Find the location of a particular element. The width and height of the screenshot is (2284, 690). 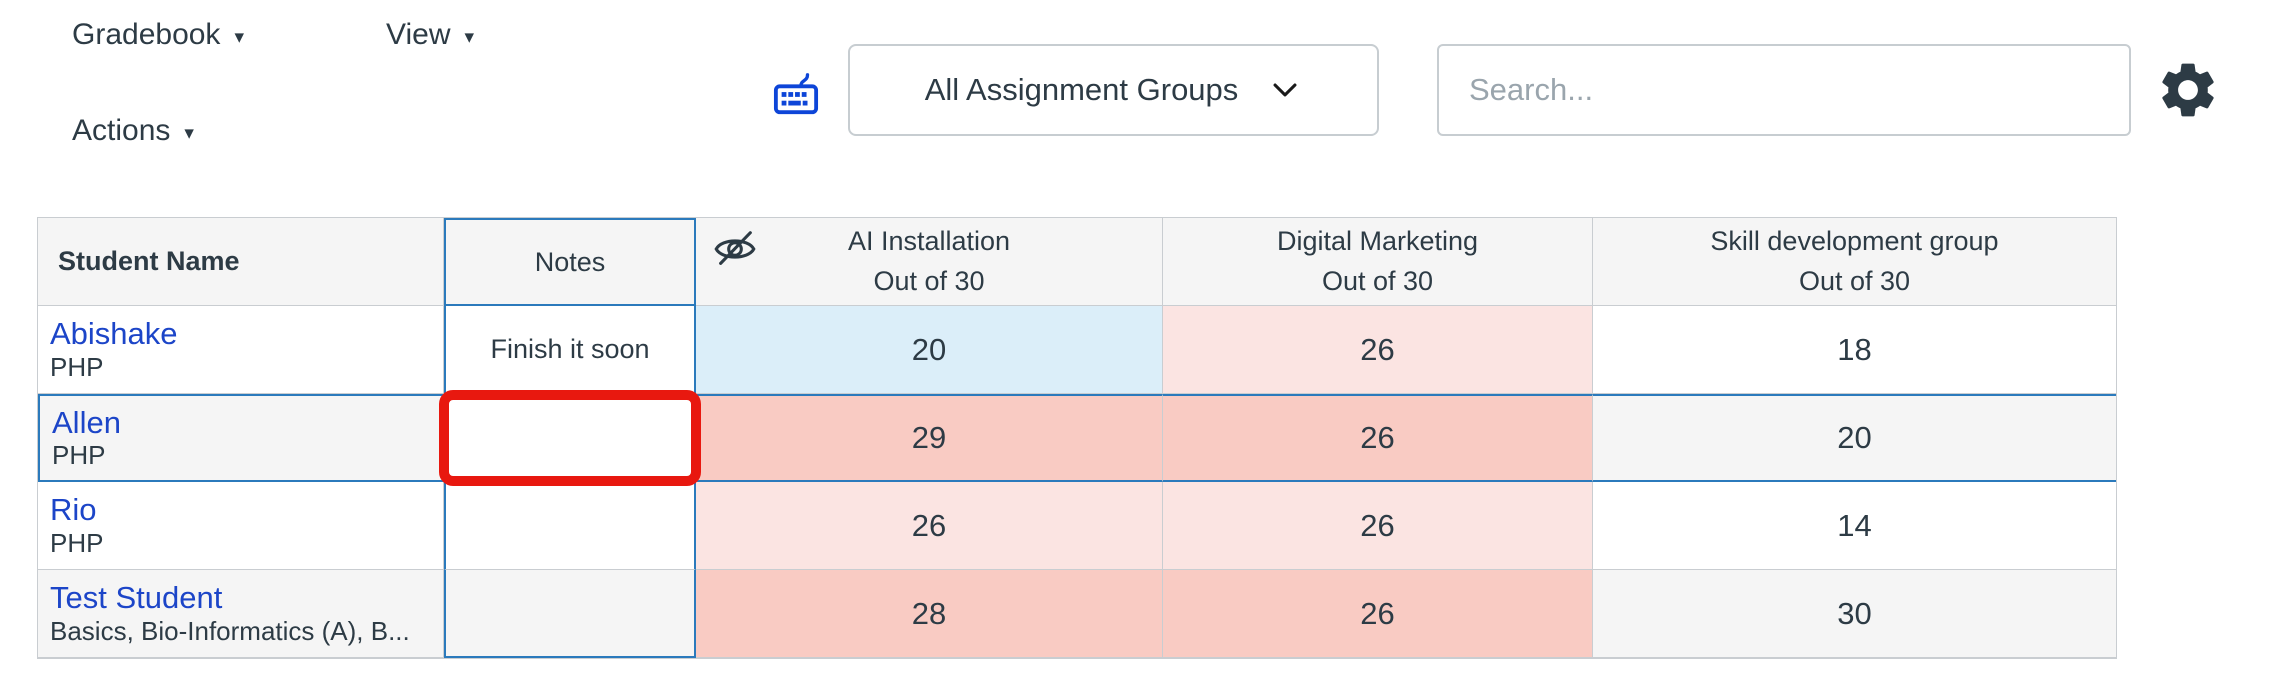

student-link: Allen is located at coordinates (86, 422).